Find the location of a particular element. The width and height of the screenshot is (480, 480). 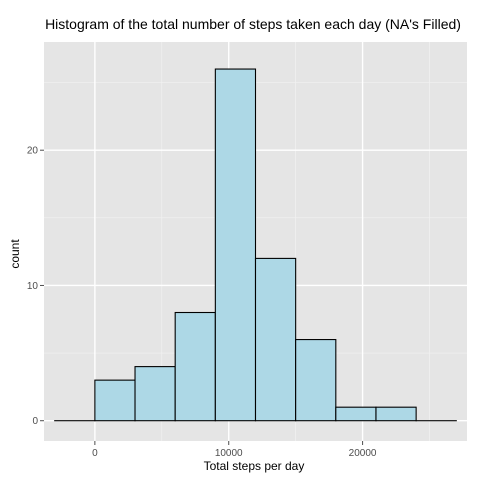

y-axis-title: count is located at coordinates (15, 254).